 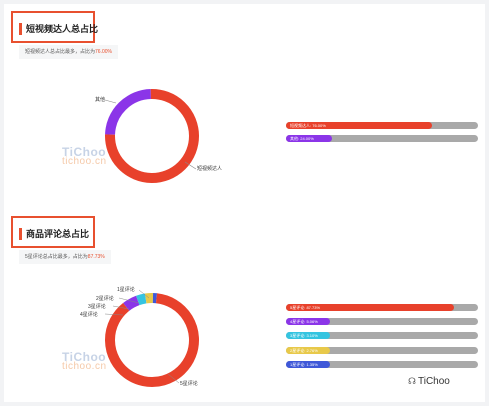 What do you see at coordinates (308, 125) in the screenshot?
I see `video-bar-label: 短视频达人: 76.00%` at bounding box center [308, 125].